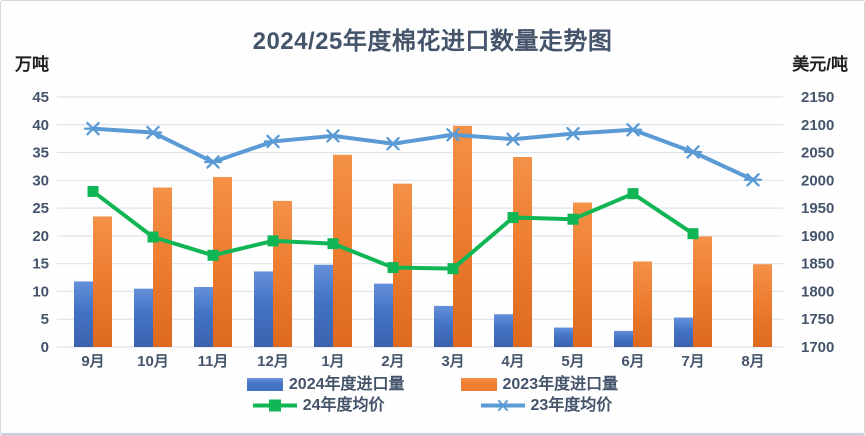 This screenshot has height=435, width=865. Describe the element at coordinates (432, 395) in the screenshot. I see `chart-legend: 2024年度进口量 2023年度进口量 24年度均价 23年度均价` at that location.